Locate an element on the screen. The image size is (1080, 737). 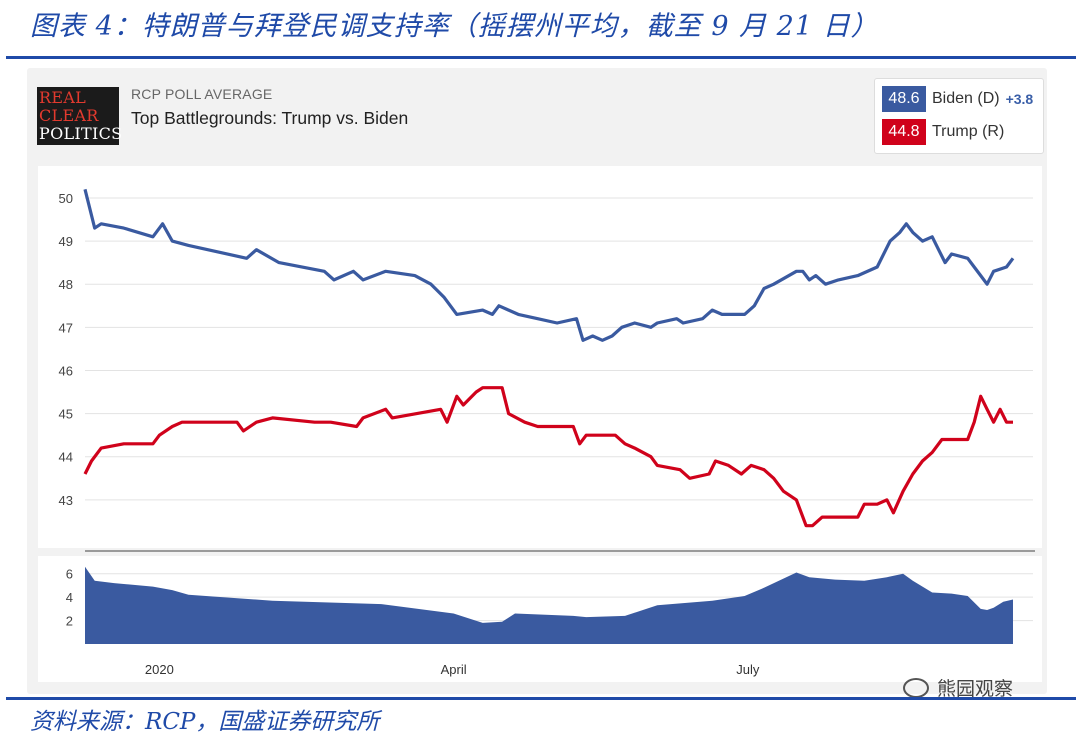
x-tick-label-april: April is located at coordinates (454, 669).